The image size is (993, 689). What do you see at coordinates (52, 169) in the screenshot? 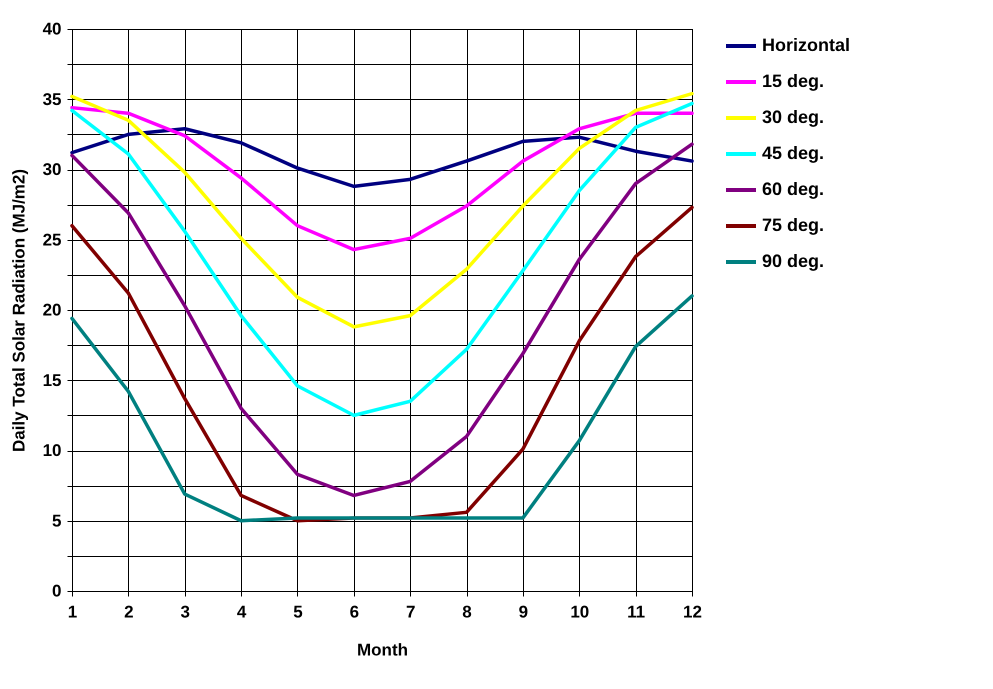
I see `y-tick-label: 30` at bounding box center [52, 169].